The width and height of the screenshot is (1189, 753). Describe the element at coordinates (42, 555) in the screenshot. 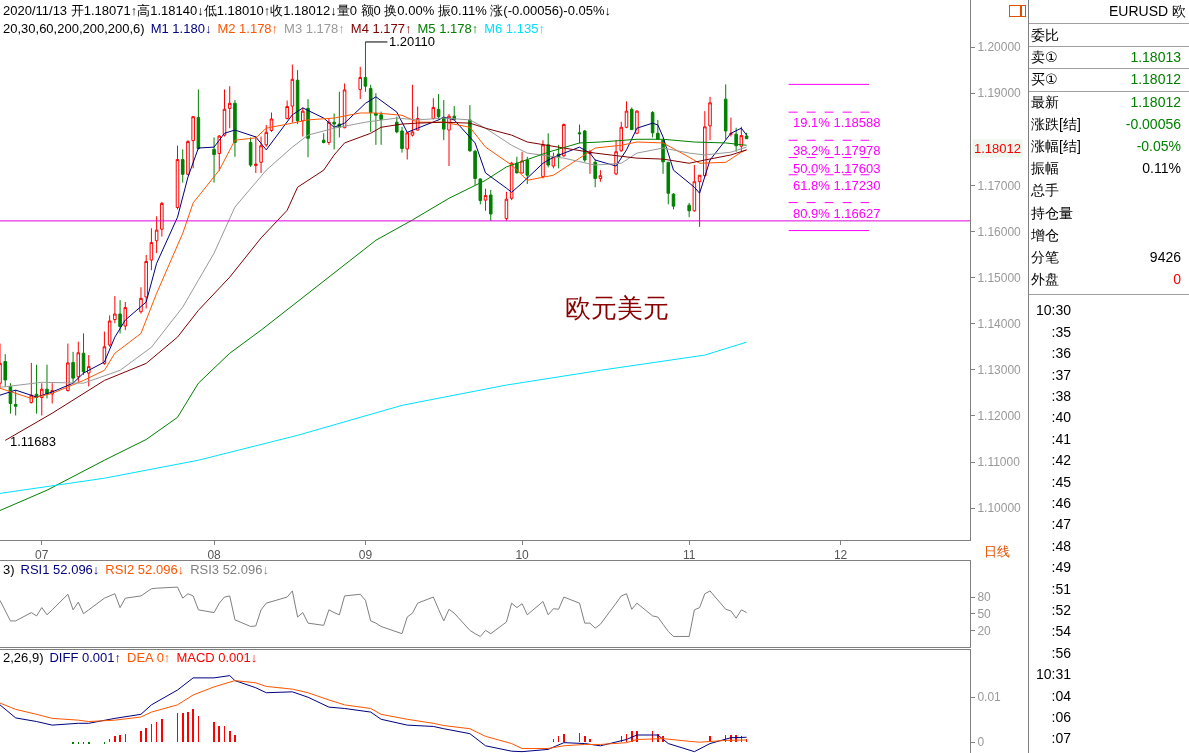

I see `x-tick-label: 07` at that location.